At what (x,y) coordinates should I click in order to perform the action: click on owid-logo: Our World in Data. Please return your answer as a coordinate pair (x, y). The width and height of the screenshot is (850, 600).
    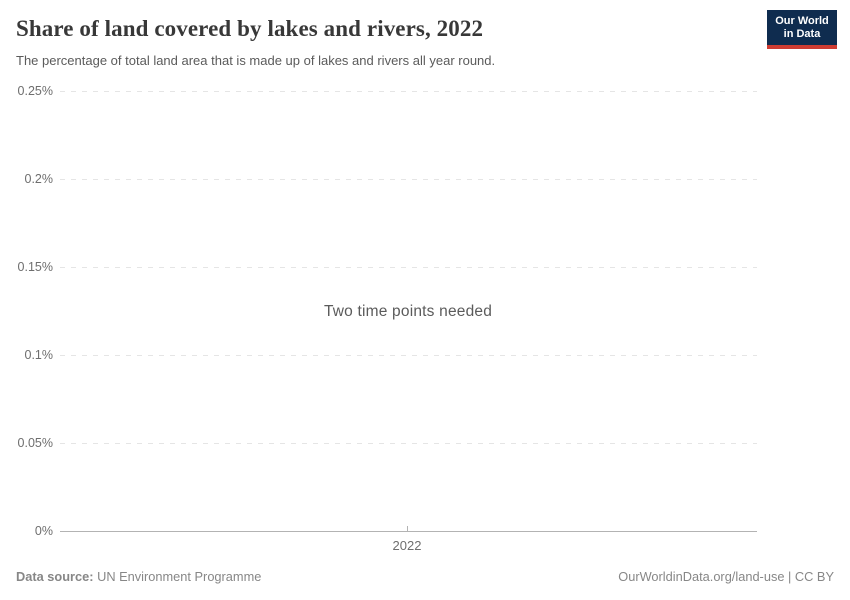
    Looking at the image, I should click on (802, 29).